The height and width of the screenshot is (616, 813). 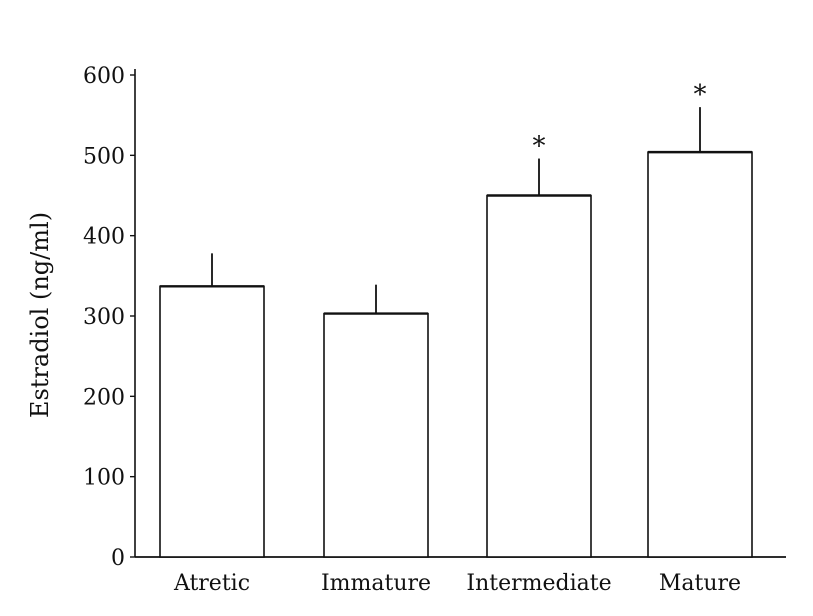 I want to click on y-axis-title: Estradiol (ng/ml), so click(x=40, y=315).